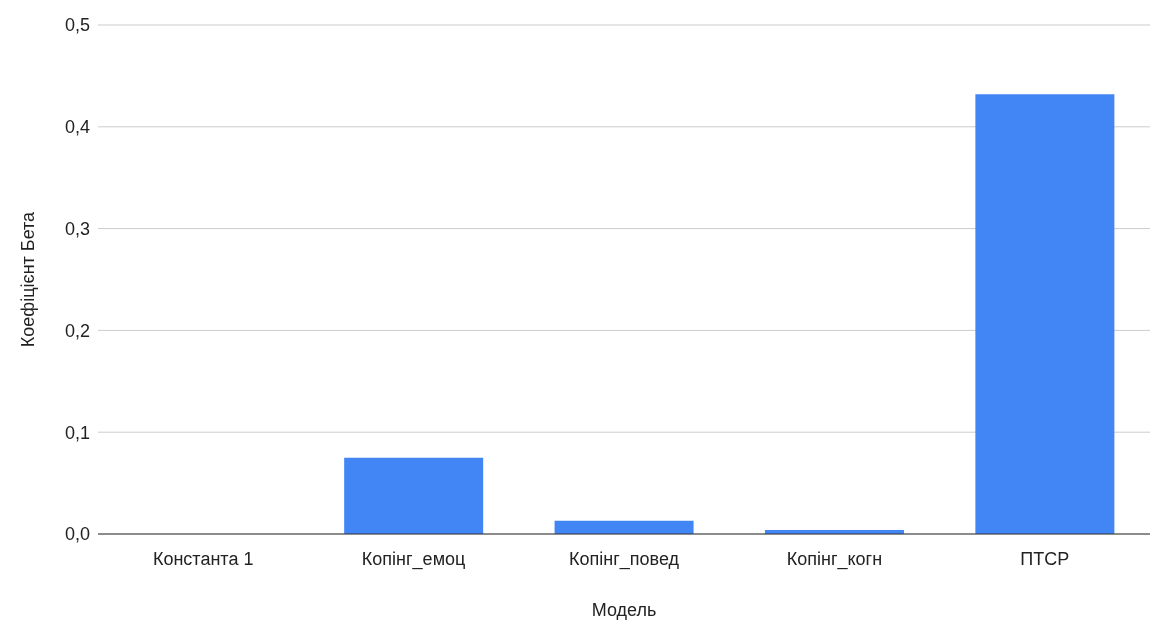 The width and height of the screenshot is (1158, 634). What do you see at coordinates (28, 279) in the screenshot?
I see `y-axis-title: Коефіцієнт Бета` at bounding box center [28, 279].